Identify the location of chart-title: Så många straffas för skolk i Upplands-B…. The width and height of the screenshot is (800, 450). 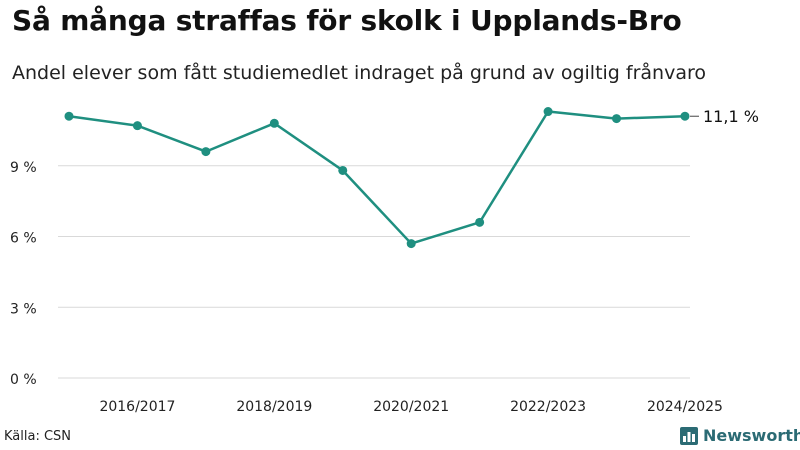
(347, 20).